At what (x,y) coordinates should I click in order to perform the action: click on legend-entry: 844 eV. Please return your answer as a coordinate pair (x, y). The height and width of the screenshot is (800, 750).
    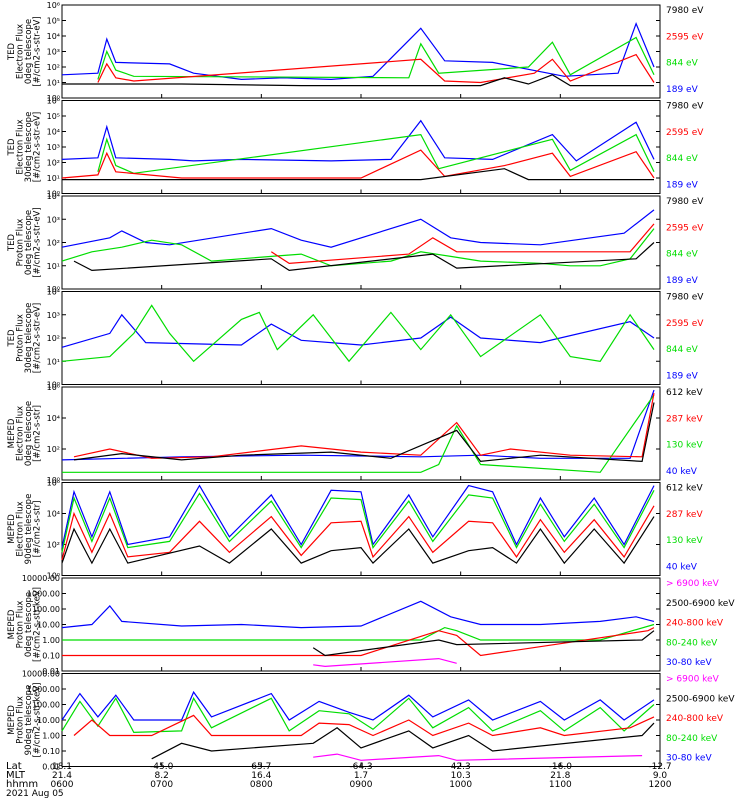
    Looking at the image, I should click on (682, 159).